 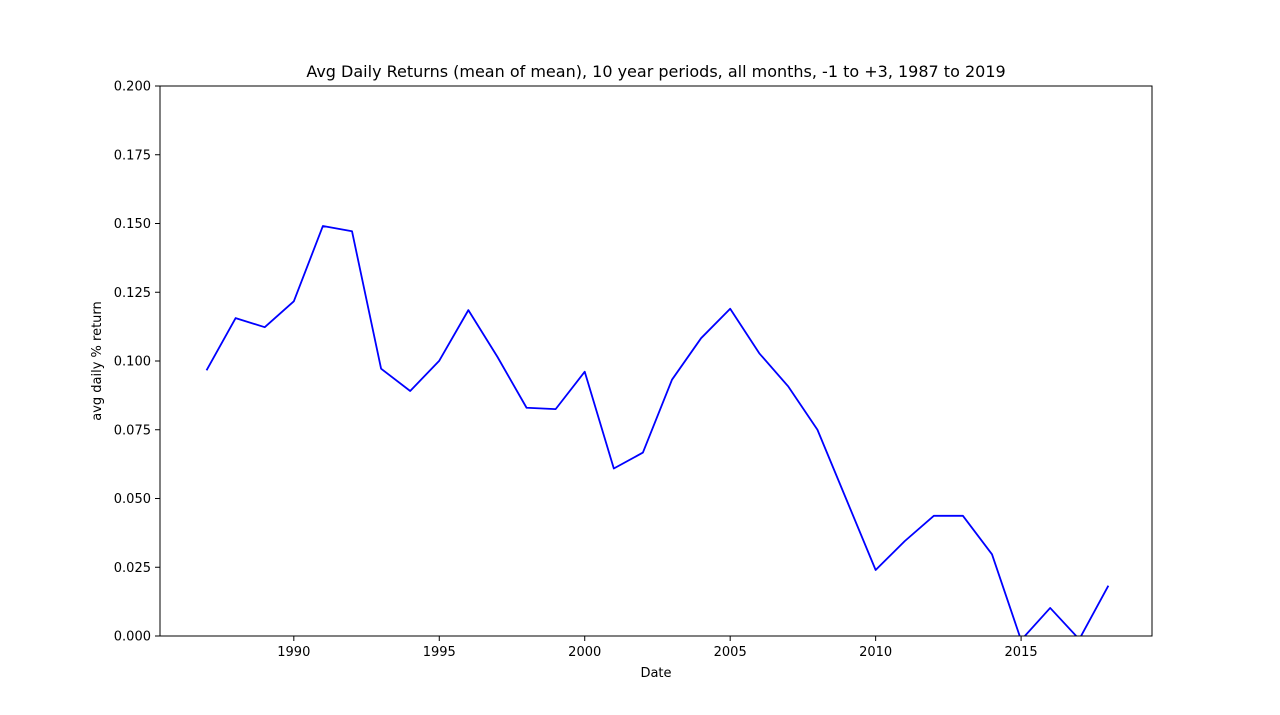 What do you see at coordinates (132, 224) in the screenshot?
I see `y-tick-label: 0.150` at bounding box center [132, 224].